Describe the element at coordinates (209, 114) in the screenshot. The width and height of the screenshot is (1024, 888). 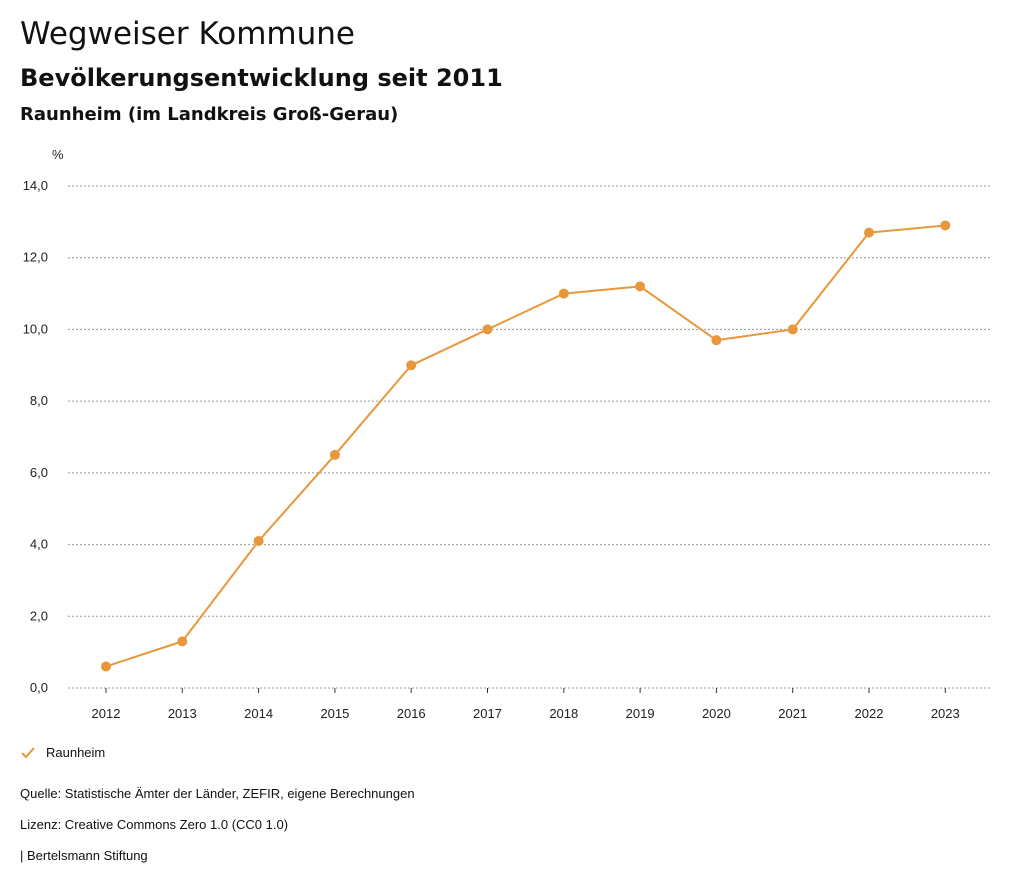
I see `region-label: Raunheim (im Landkreis Groß-Gerau)` at that location.